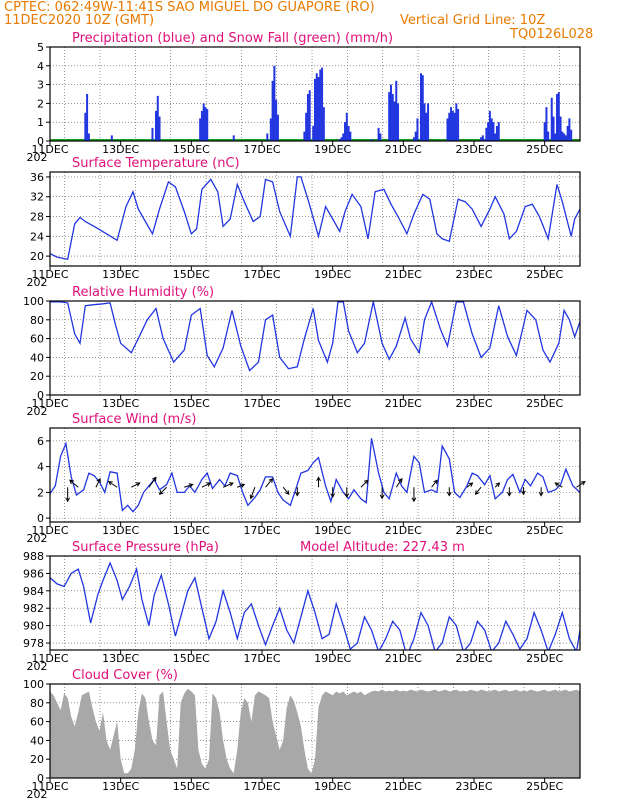  I want to click on product-code: TQ0126L028, so click(552, 34).